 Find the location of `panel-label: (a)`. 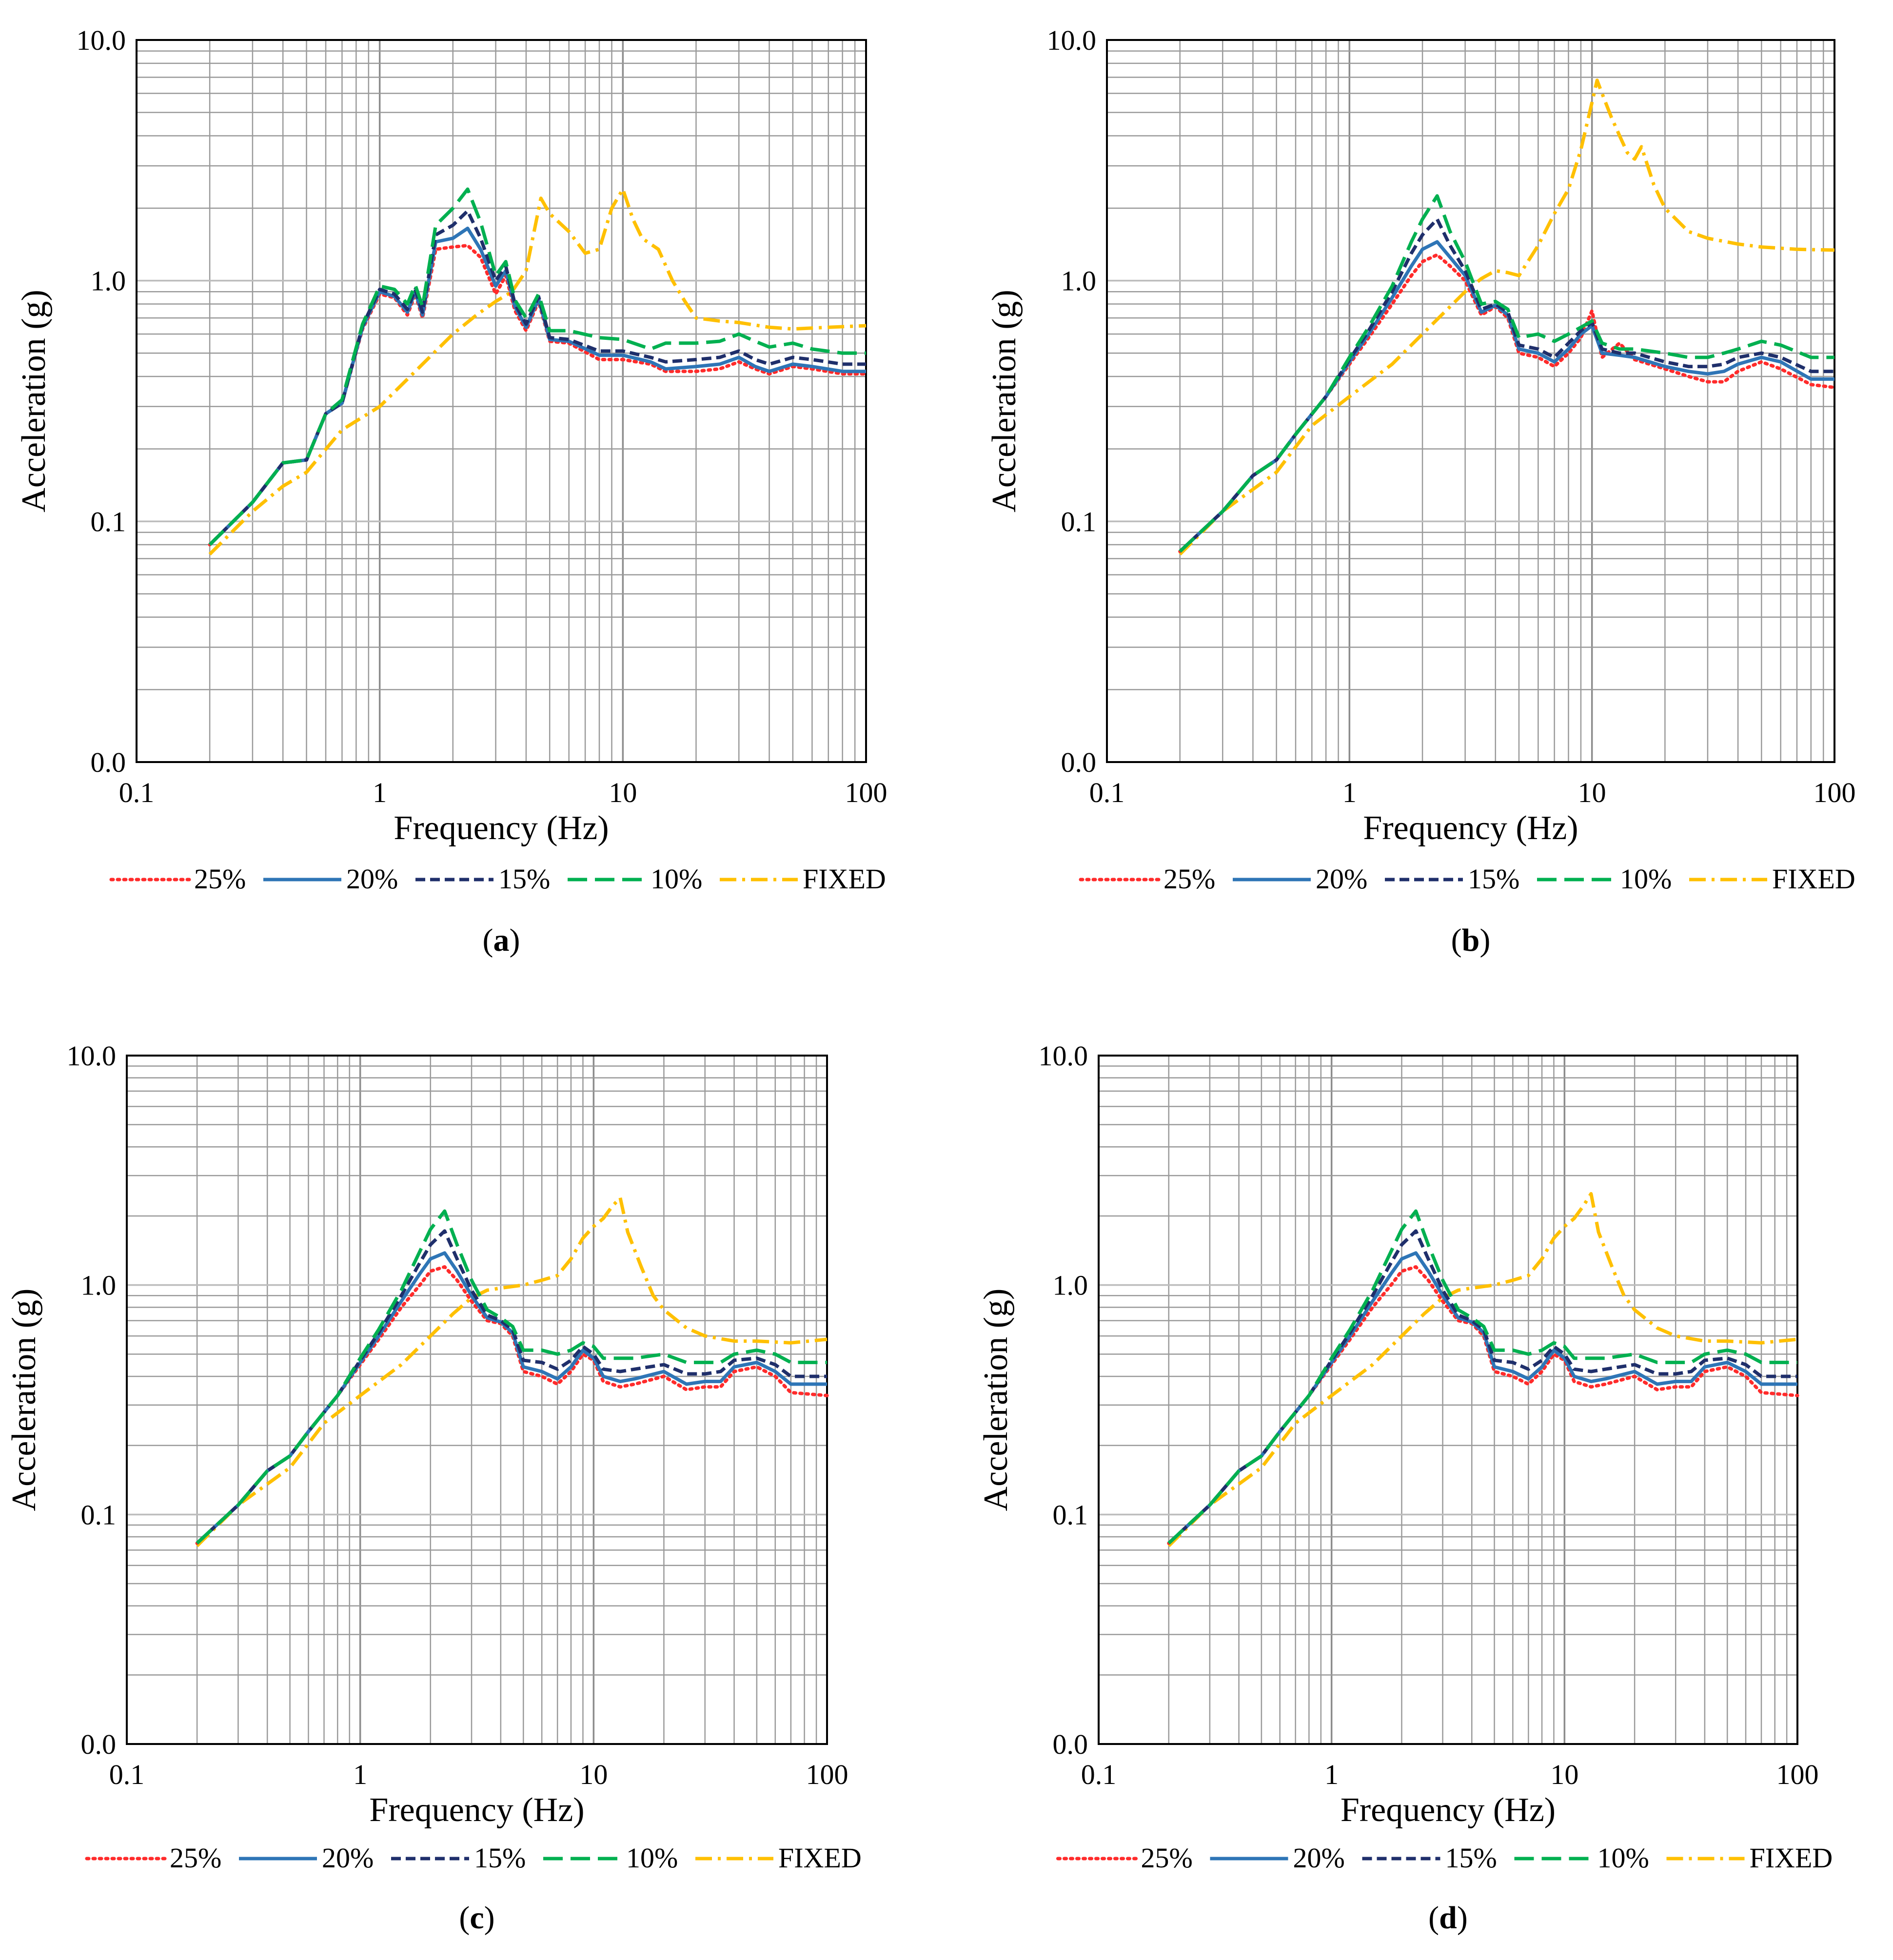

panel-label: (a) is located at coordinates (501, 940).